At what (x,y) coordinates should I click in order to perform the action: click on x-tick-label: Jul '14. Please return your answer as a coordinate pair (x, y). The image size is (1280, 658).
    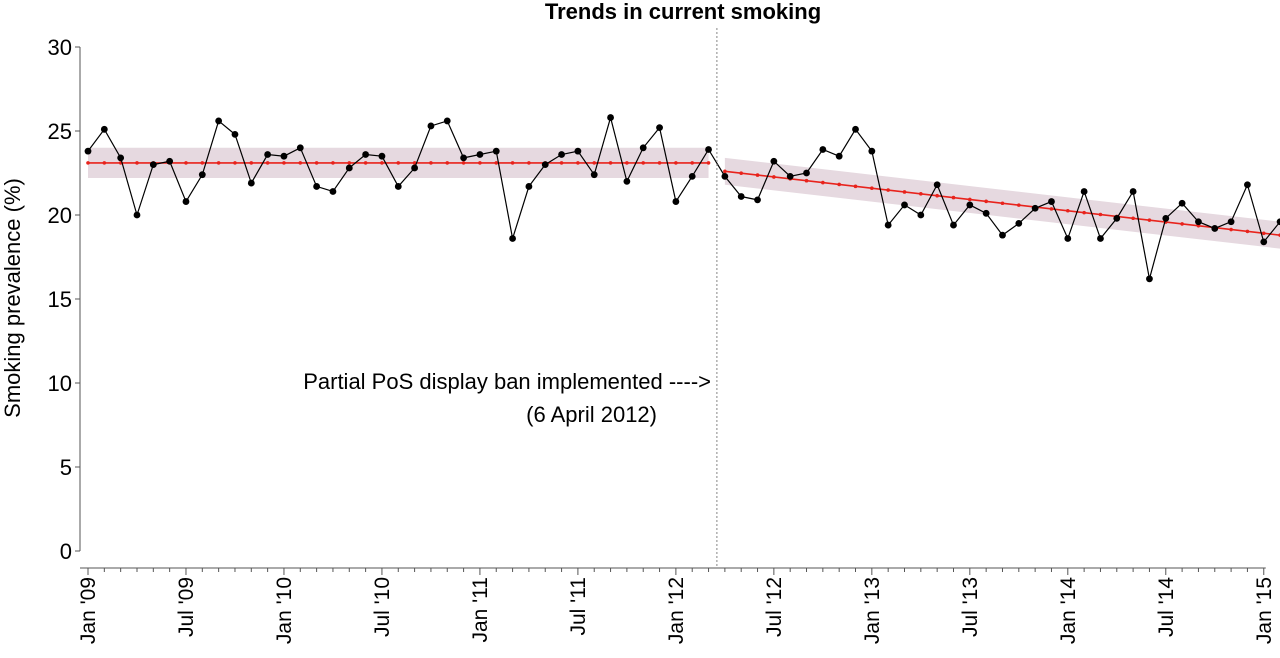
    Looking at the image, I should click on (1166, 607).